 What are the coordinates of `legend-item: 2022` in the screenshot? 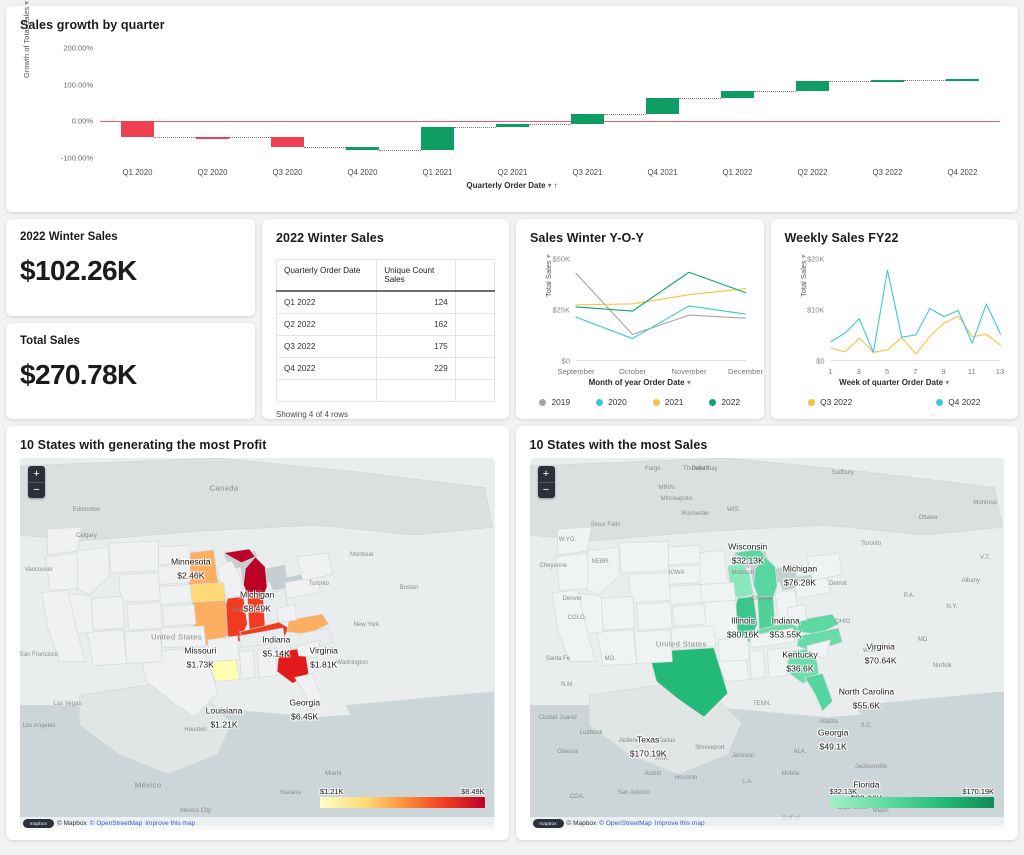 It's located at (724, 402).